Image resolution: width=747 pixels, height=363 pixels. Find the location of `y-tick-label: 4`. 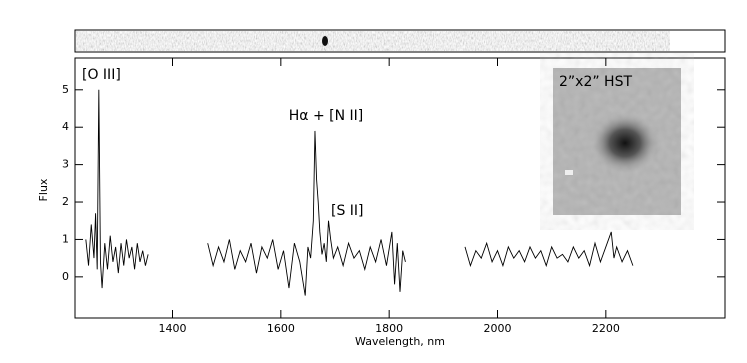

y-tick-label: 4 is located at coordinates (65, 126).